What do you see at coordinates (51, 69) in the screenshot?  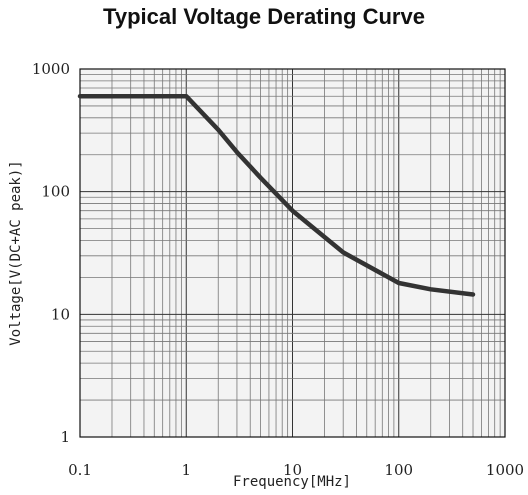 I see `y-tick-label: 1000` at bounding box center [51, 69].